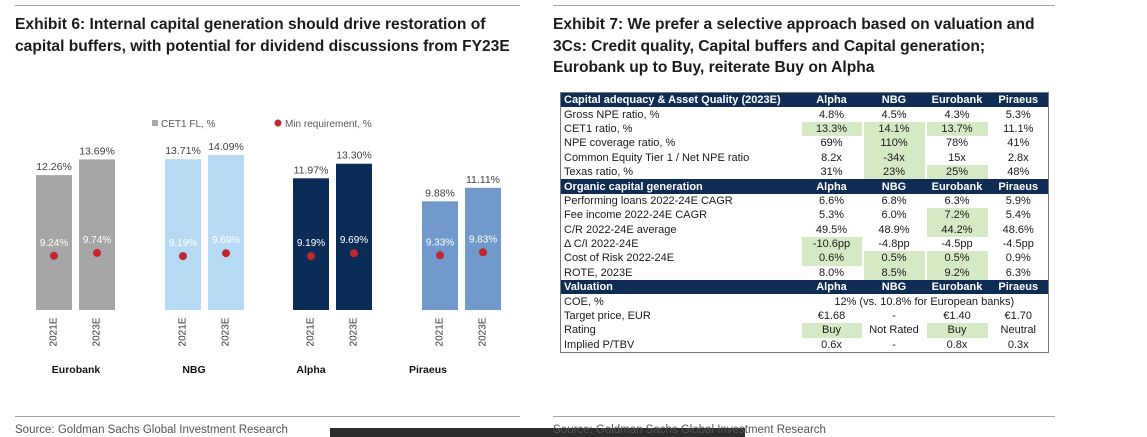 This screenshot has height=437, width=1147. I want to click on row-label: ROTE, 2023E, so click(598, 272).